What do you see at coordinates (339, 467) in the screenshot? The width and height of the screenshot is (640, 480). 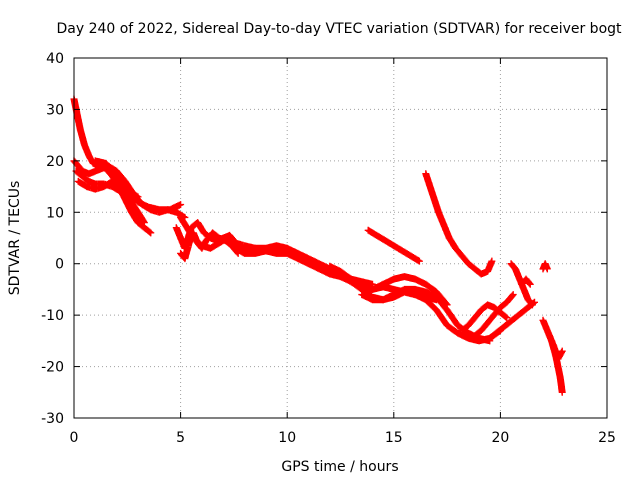 I see `x-axis-label: GPS time / hours` at bounding box center [339, 467].